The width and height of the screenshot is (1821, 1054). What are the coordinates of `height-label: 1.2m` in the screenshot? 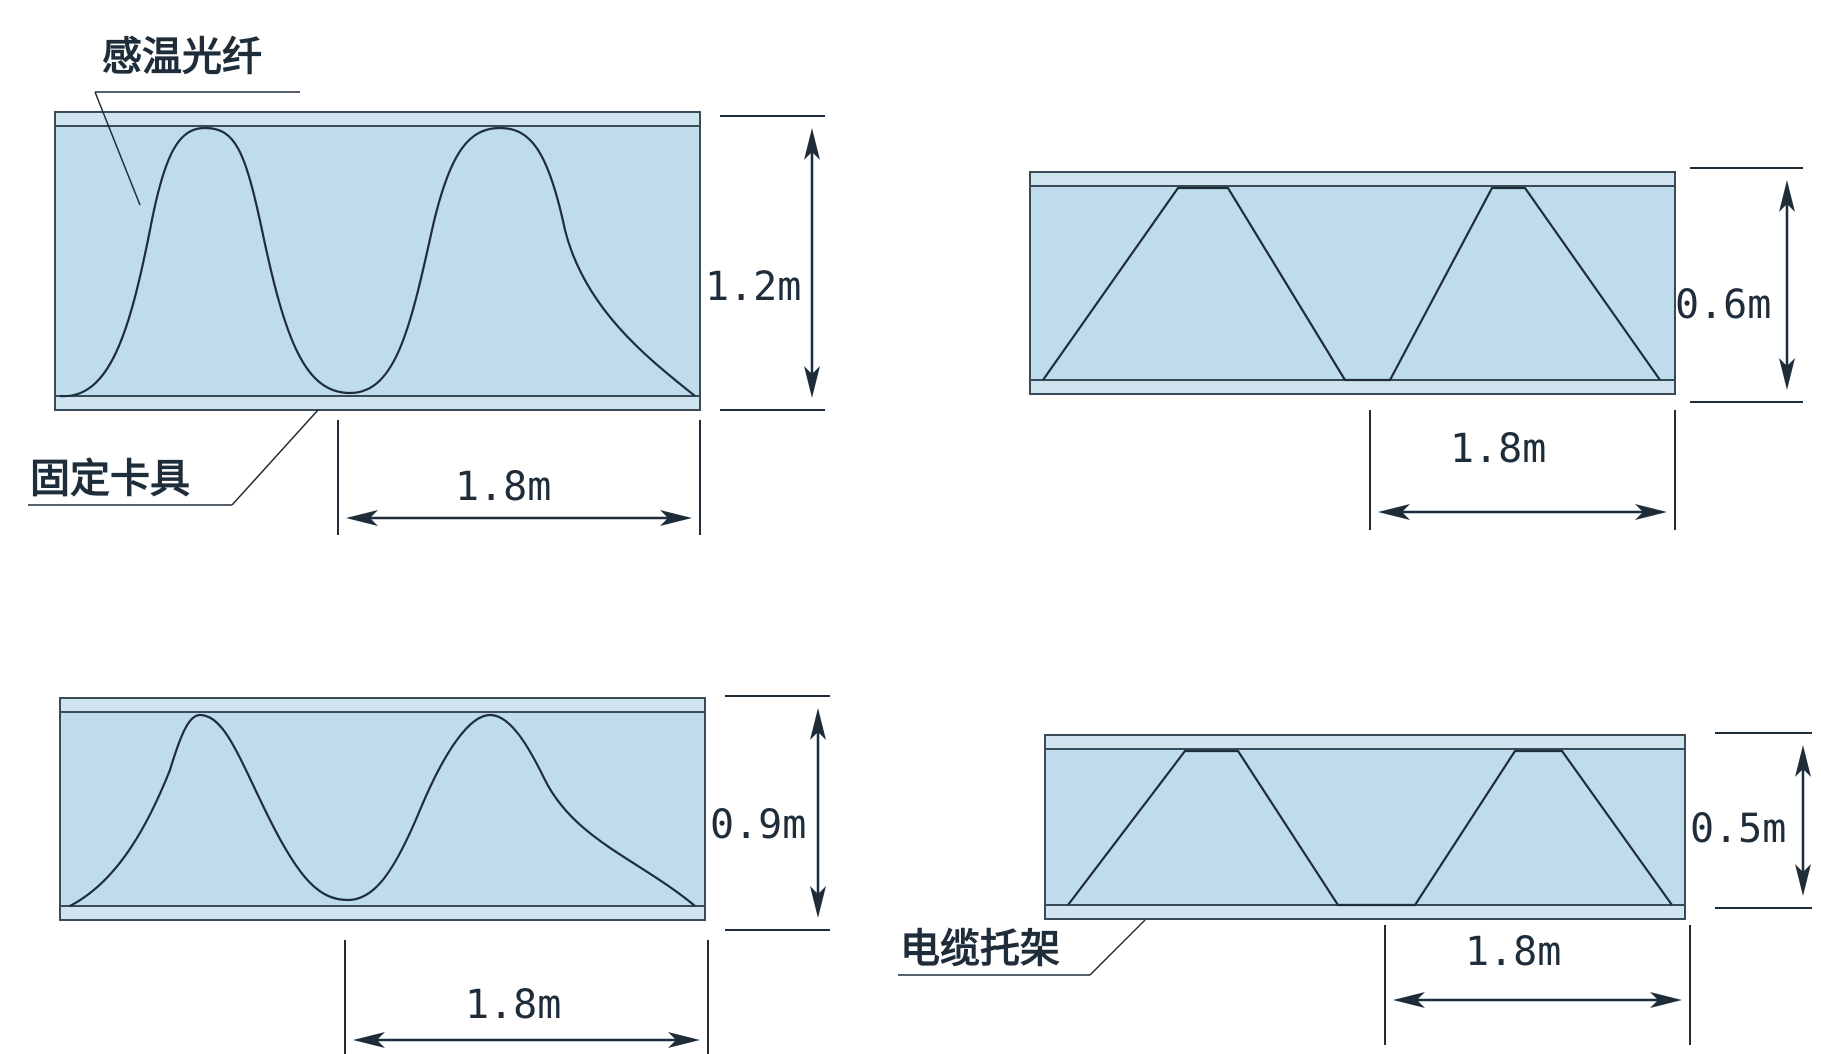 It's located at (753, 287).